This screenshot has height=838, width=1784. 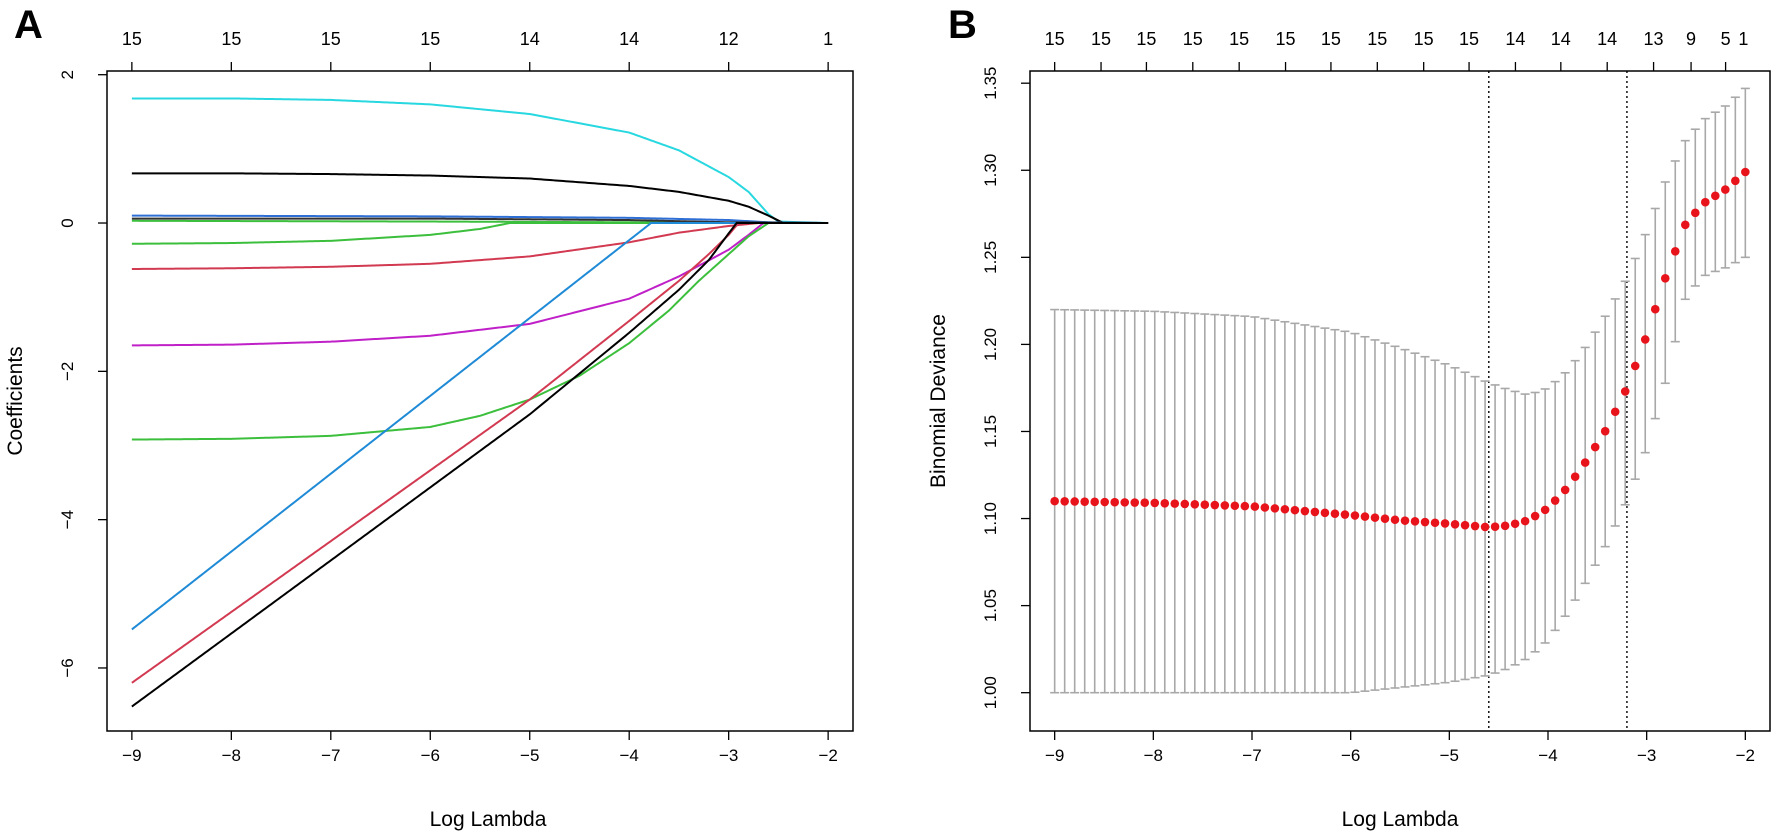 What do you see at coordinates (67, 74) in the screenshot?
I see `y-tick-label-a: 2` at bounding box center [67, 74].